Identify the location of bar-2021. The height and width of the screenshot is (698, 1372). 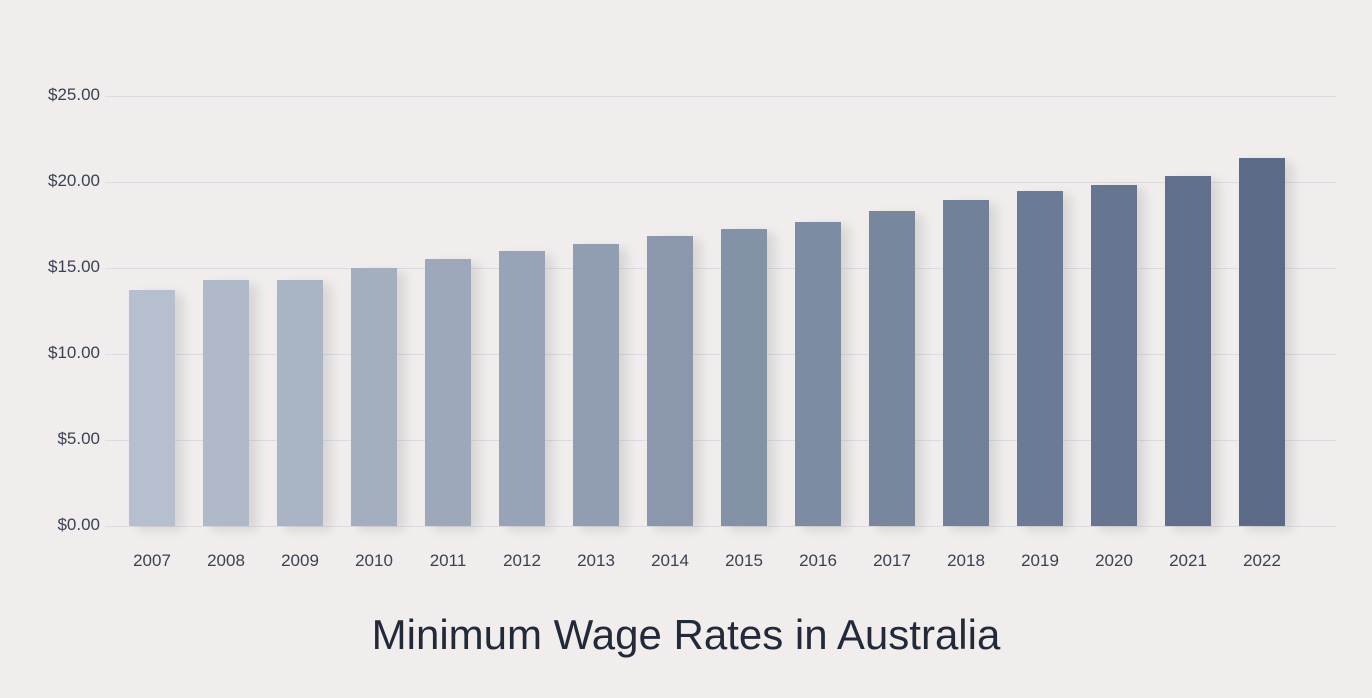
(1188, 351).